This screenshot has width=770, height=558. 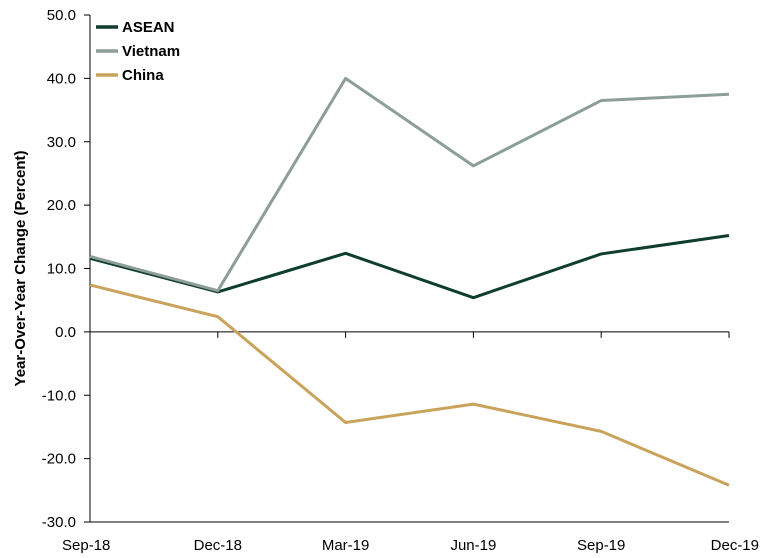 What do you see at coordinates (61, 78) in the screenshot?
I see `y-tick-label: 40.0` at bounding box center [61, 78].